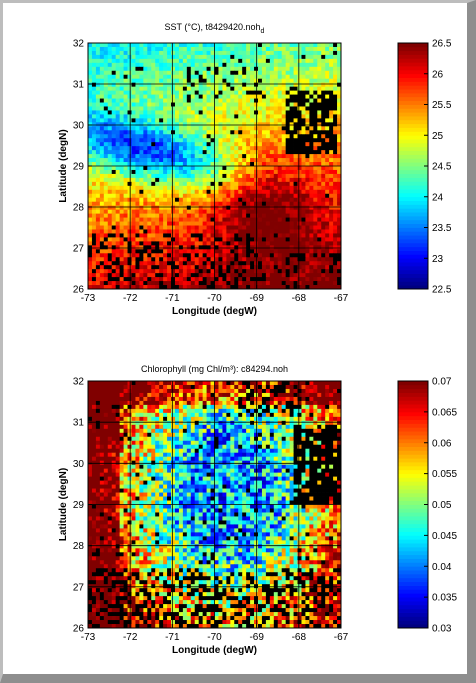 The height and width of the screenshot is (683, 476). Describe the element at coordinates (79, 167) in the screenshot. I see `y-tick-label: 29` at that location.